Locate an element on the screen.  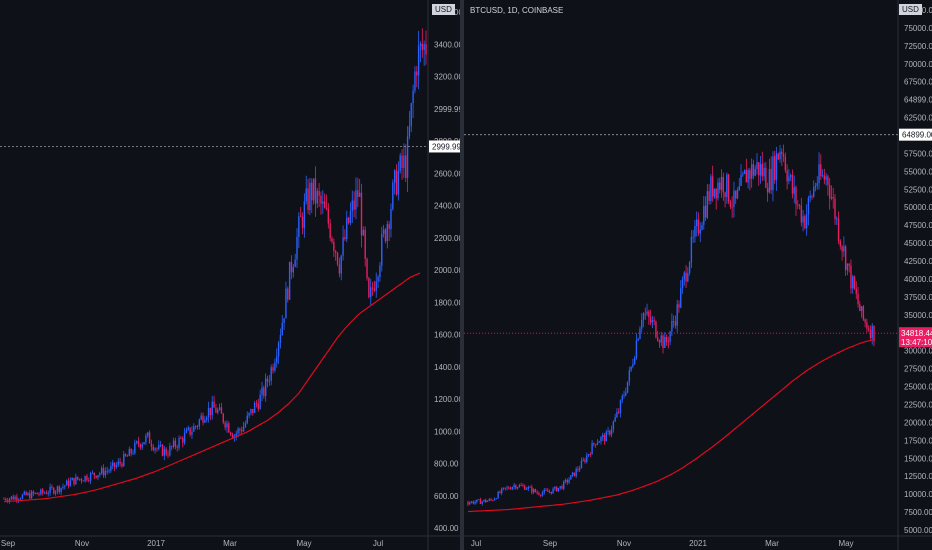
y-axis-tick-label: 2400.00 is located at coordinates (447, 206).